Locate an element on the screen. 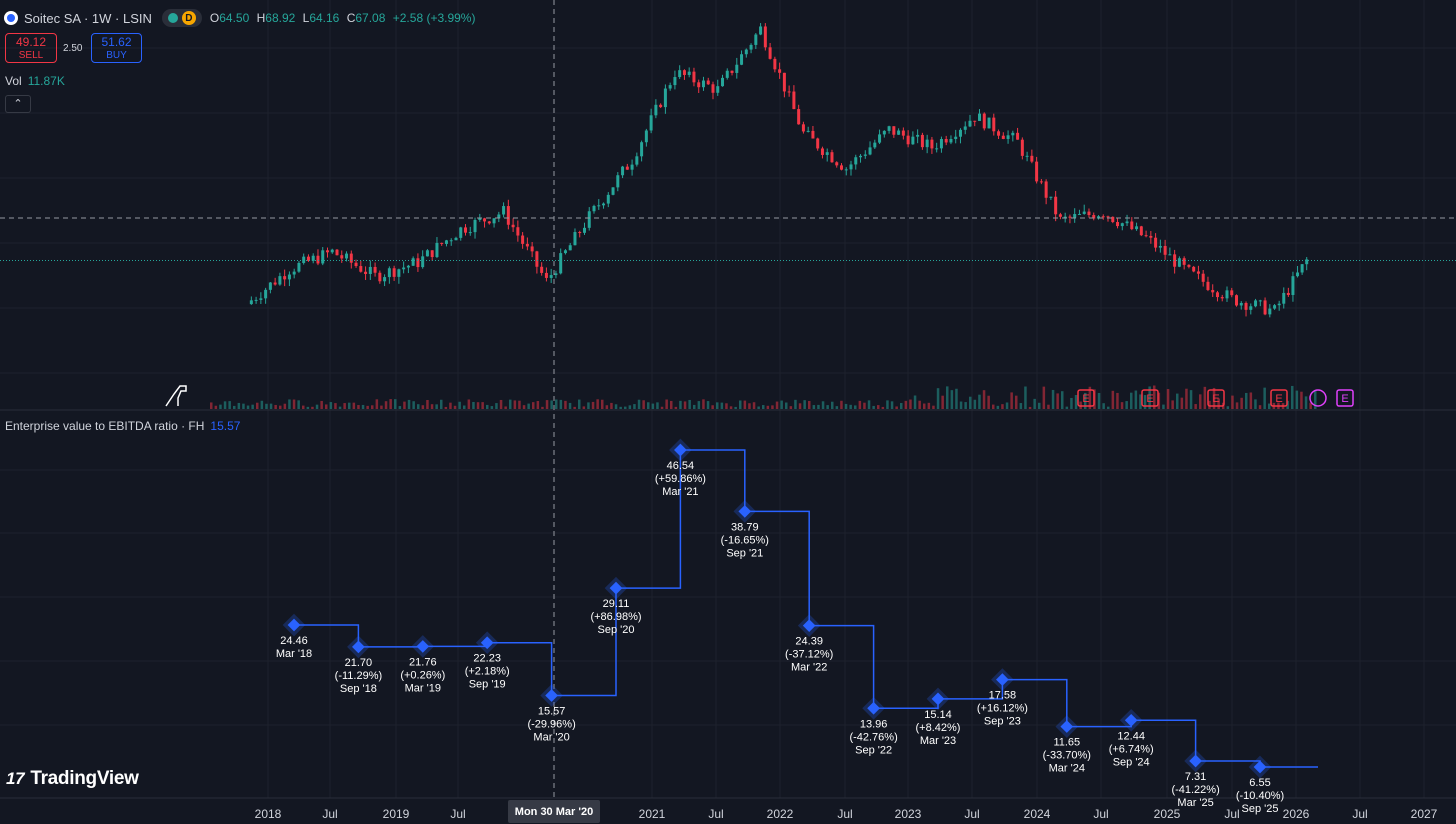 This screenshot has width=1456, height=824. ratio-point: 7.31(-41.22%)Mar '25 is located at coordinates (1195, 779).